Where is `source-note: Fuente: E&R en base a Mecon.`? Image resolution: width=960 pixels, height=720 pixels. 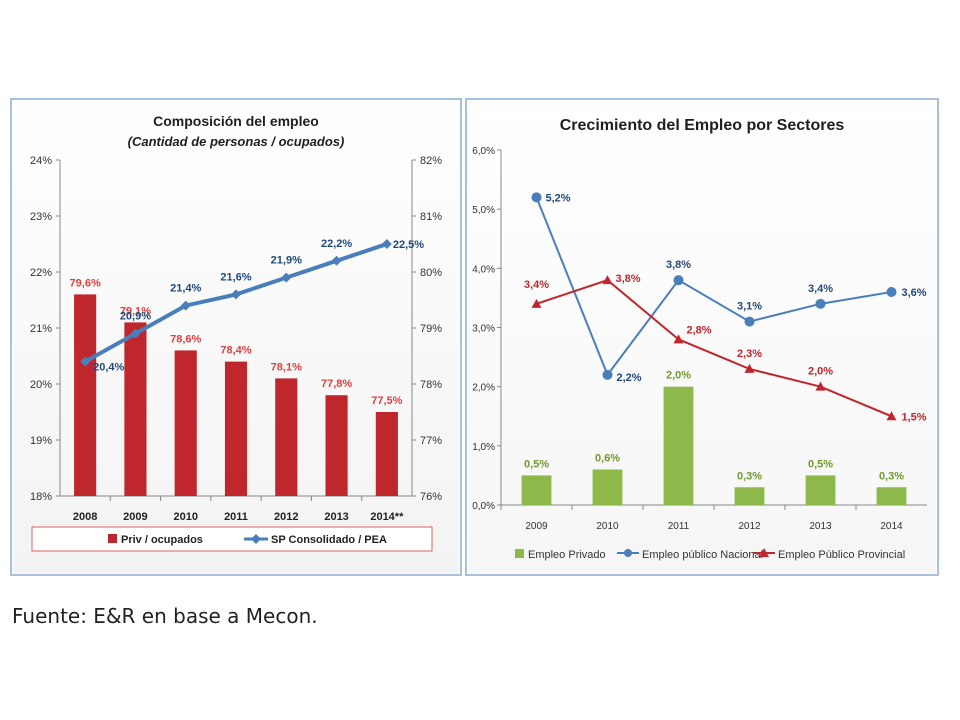 source-note: Fuente: E&R en base a Mecon. is located at coordinates (165, 616).